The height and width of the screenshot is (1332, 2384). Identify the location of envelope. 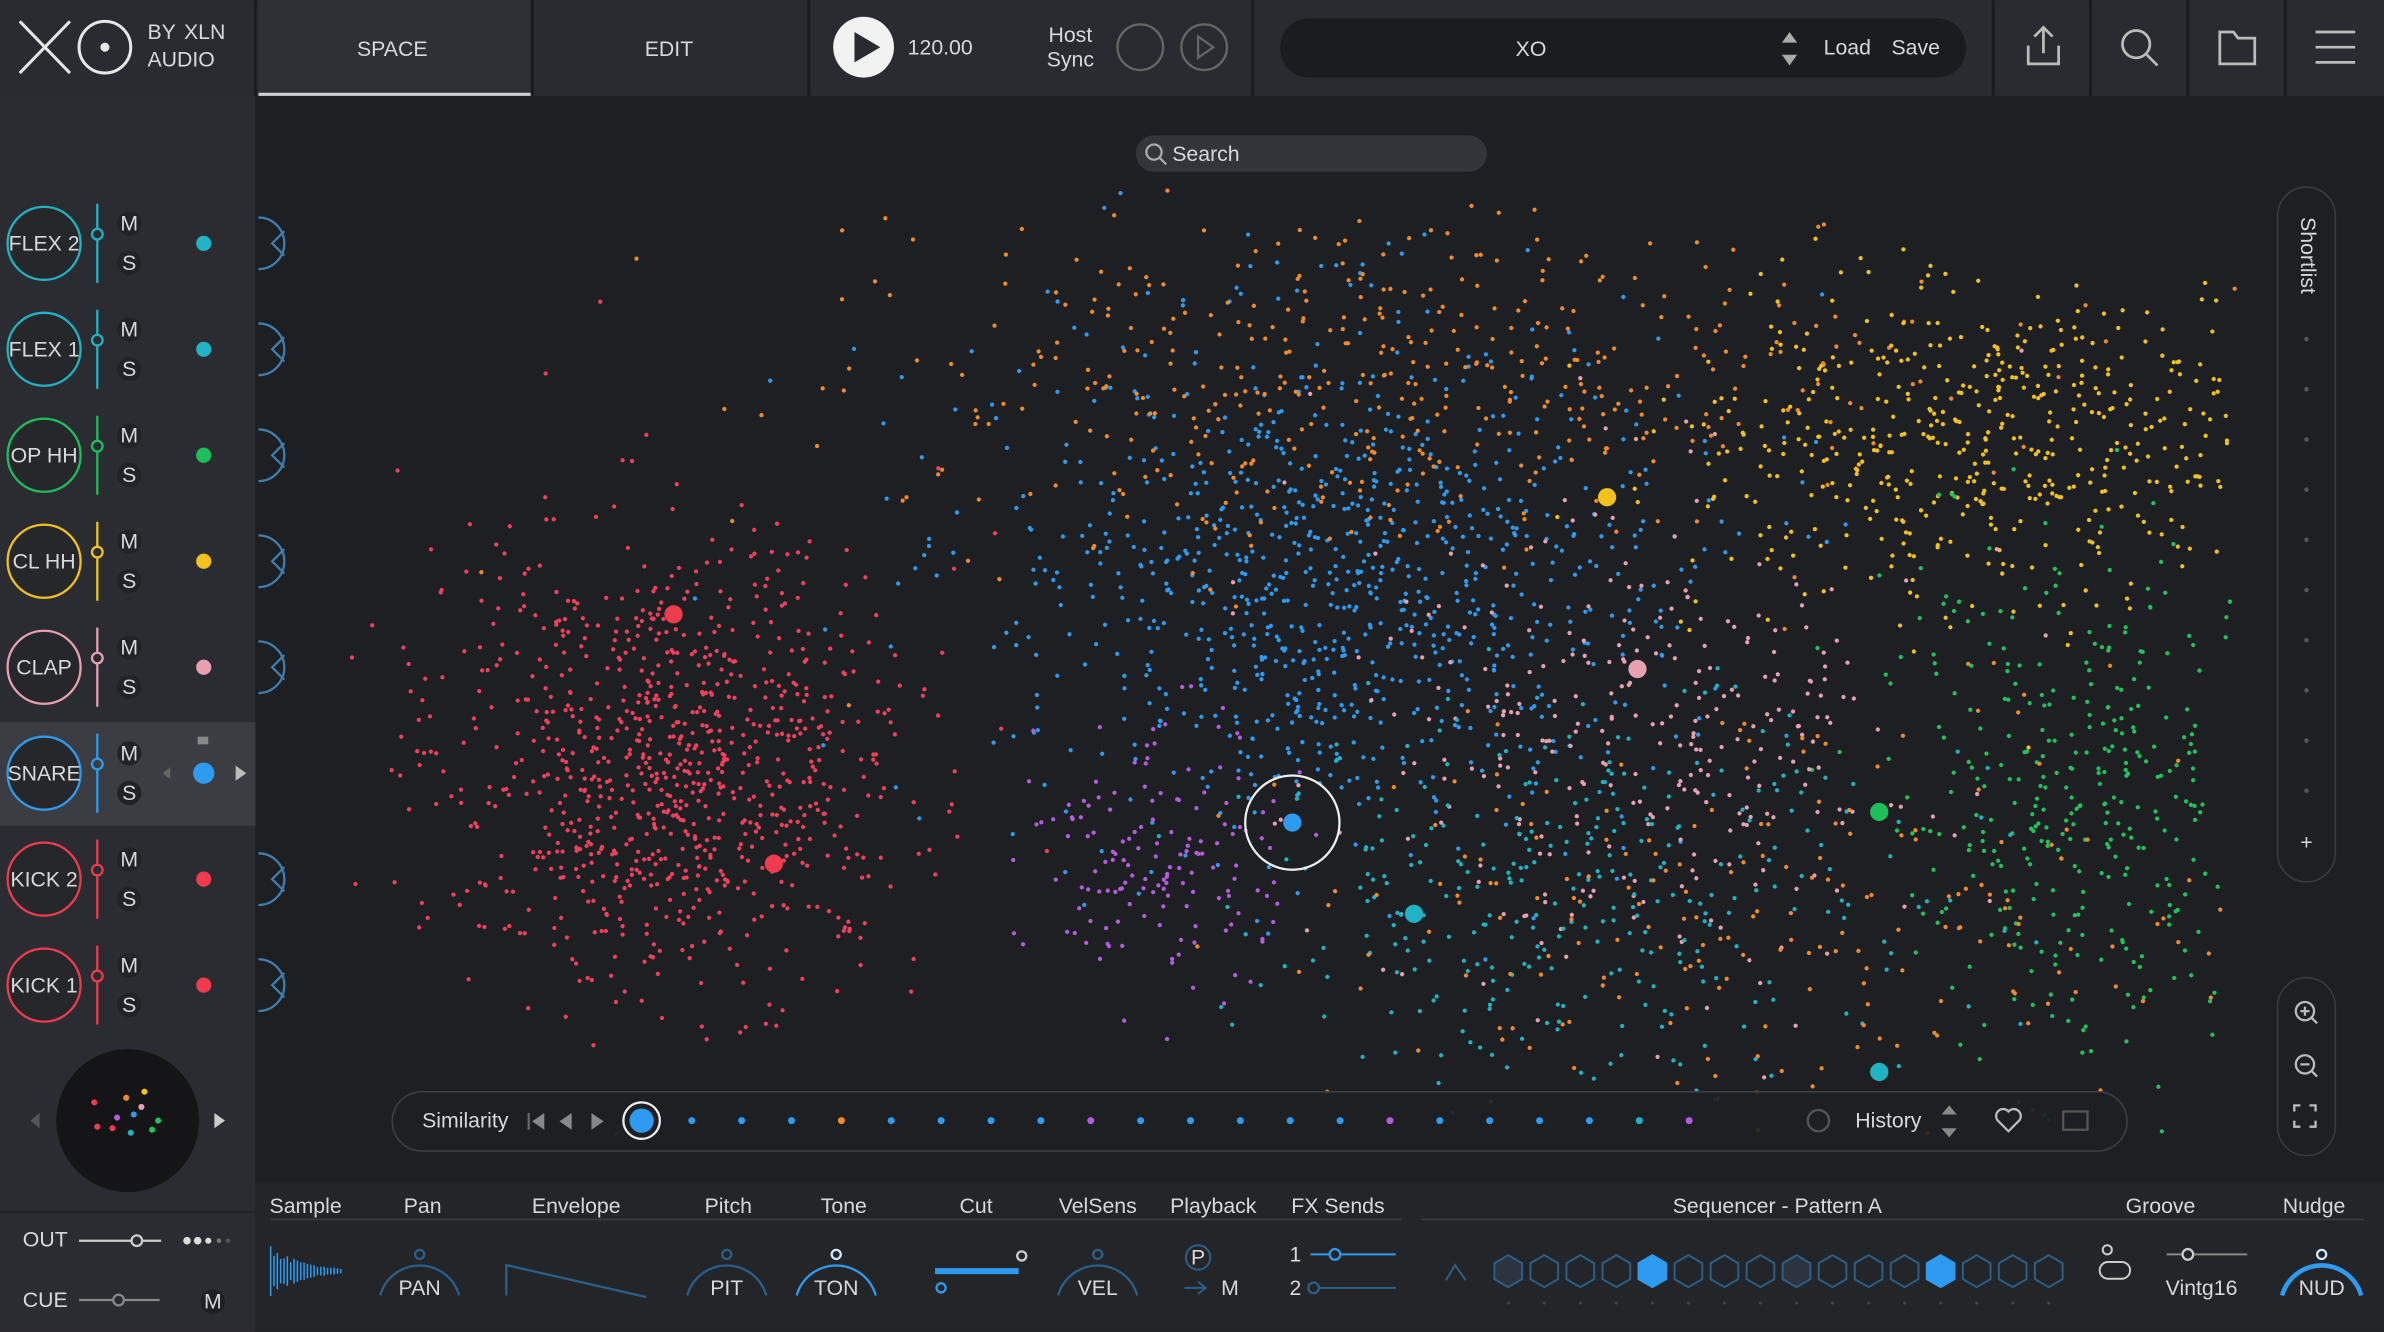
(576, 1281).